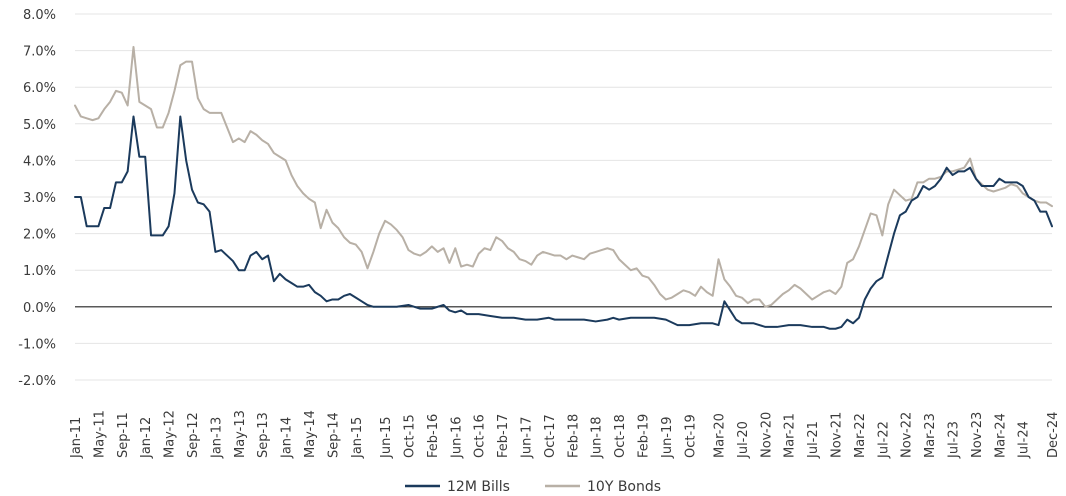 The height and width of the screenshot is (496, 1066). Describe the element at coordinates (977, 435) in the screenshot. I see `x-tick-label: Nov-23` at that location.